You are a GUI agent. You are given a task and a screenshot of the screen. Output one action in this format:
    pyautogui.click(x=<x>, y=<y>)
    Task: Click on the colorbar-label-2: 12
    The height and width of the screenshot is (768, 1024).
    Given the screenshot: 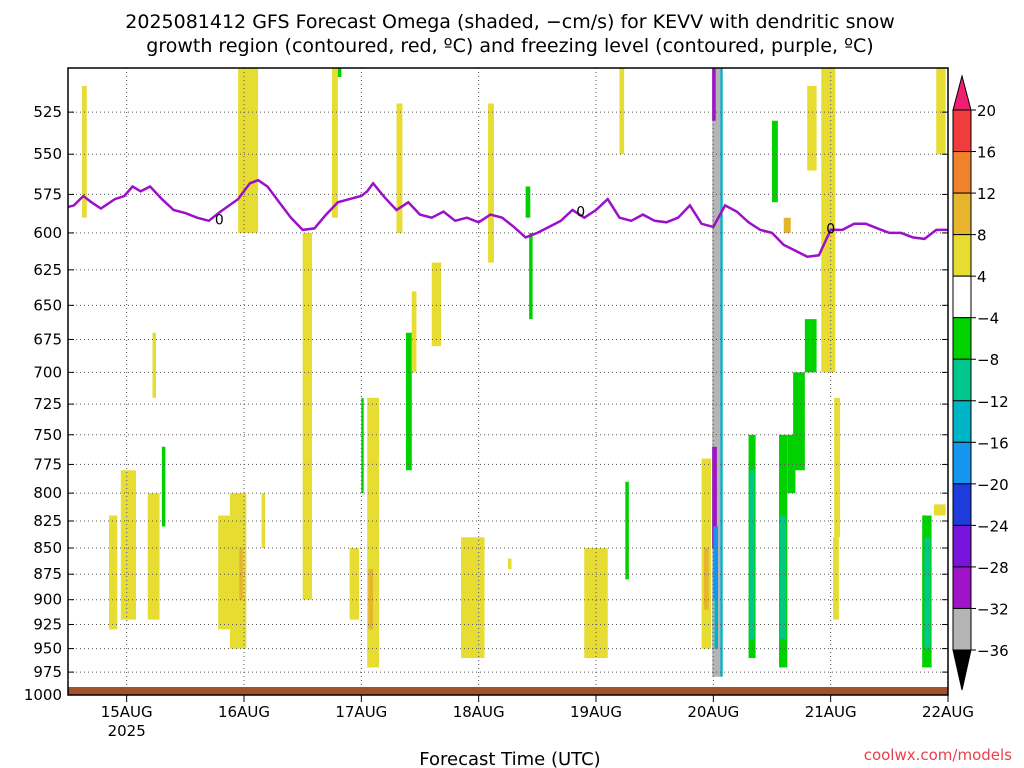 What is the action you would take?
    pyautogui.click(x=986, y=194)
    